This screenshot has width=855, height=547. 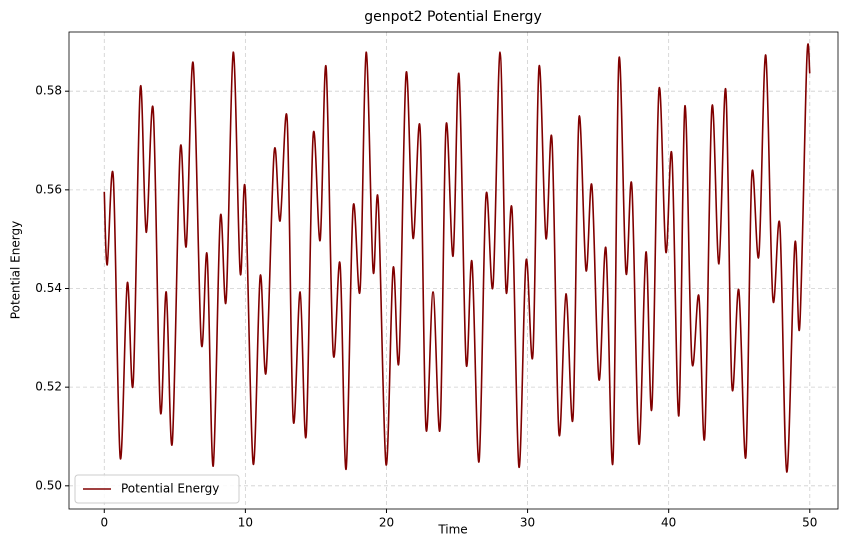 I want to click on y-tick-label: 0.52, so click(x=48, y=387).